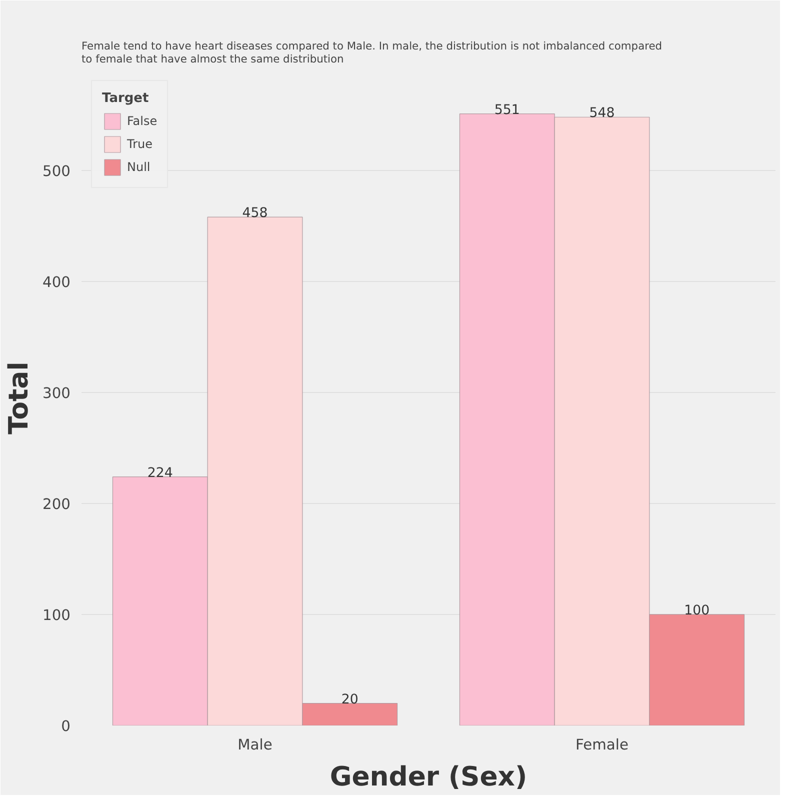 The width and height of the screenshot is (792, 803). Describe the element at coordinates (372, 53) in the screenshot. I see `chart-title: Female tend to have heart diseases compared to Male. In male, the distribution is not imbalanced compared to female that have almost the same distribution` at that location.